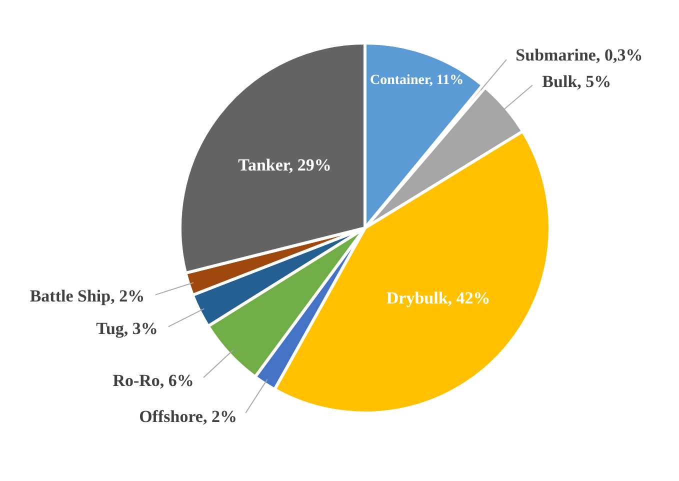 The image size is (679, 481). What do you see at coordinates (285, 164) in the screenshot?
I see `slice-label: Tanker, 29%` at bounding box center [285, 164].